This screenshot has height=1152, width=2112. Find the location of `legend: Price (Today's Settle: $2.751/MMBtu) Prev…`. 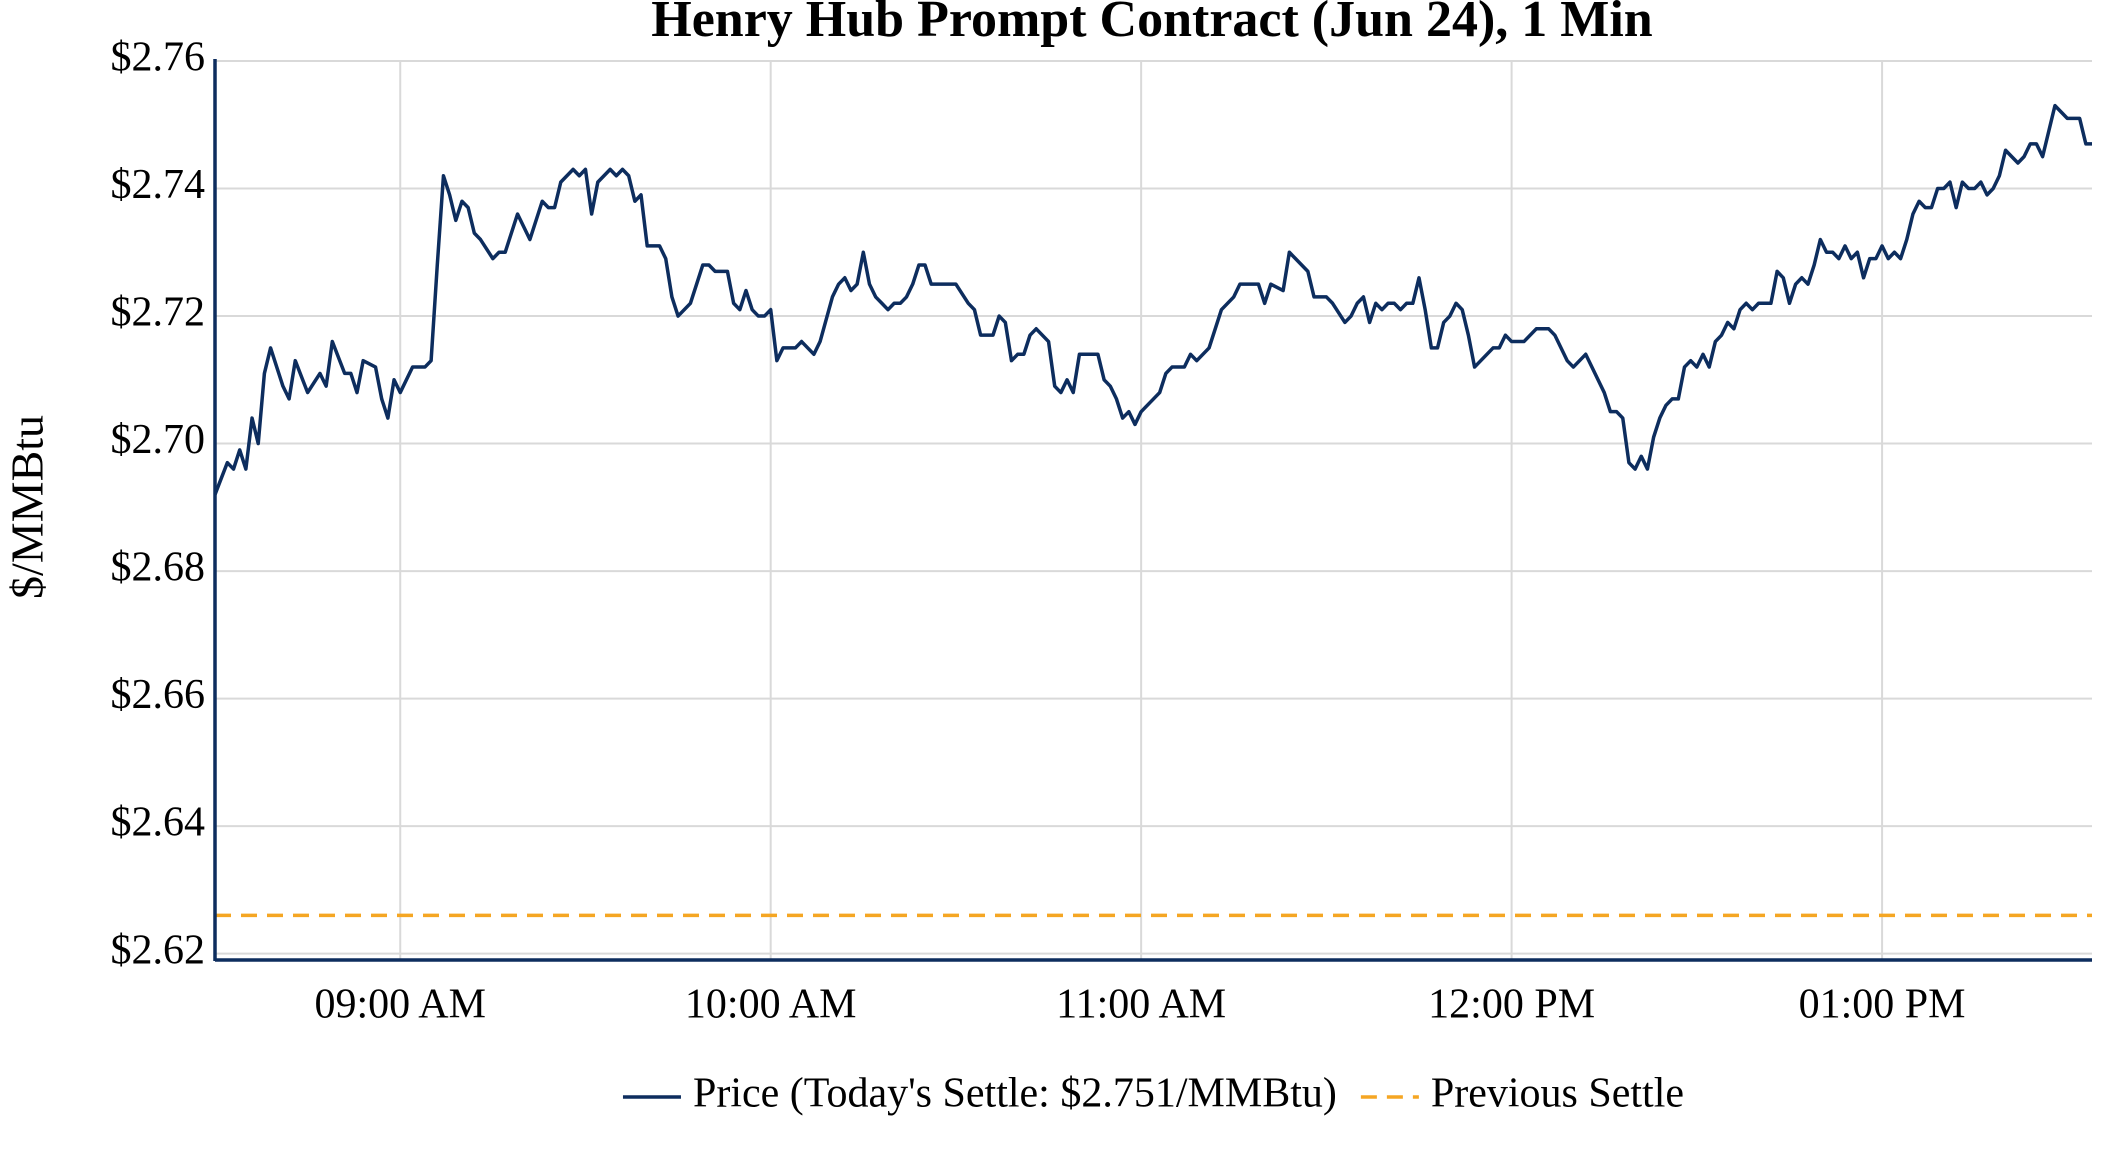

legend: Price (Today's Settle: $2.751/MMBtu) Prev… is located at coordinates (1153, 1094).